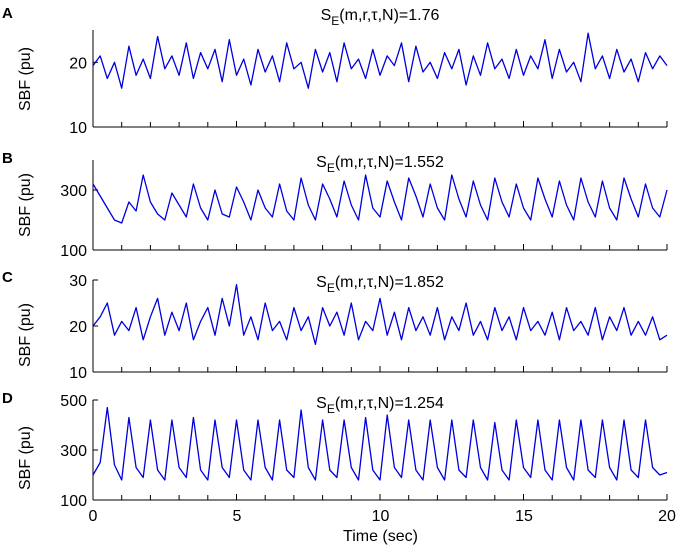  What do you see at coordinates (7, 13) in the screenshot?
I see `panel-a-label: A` at bounding box center [7, 13].